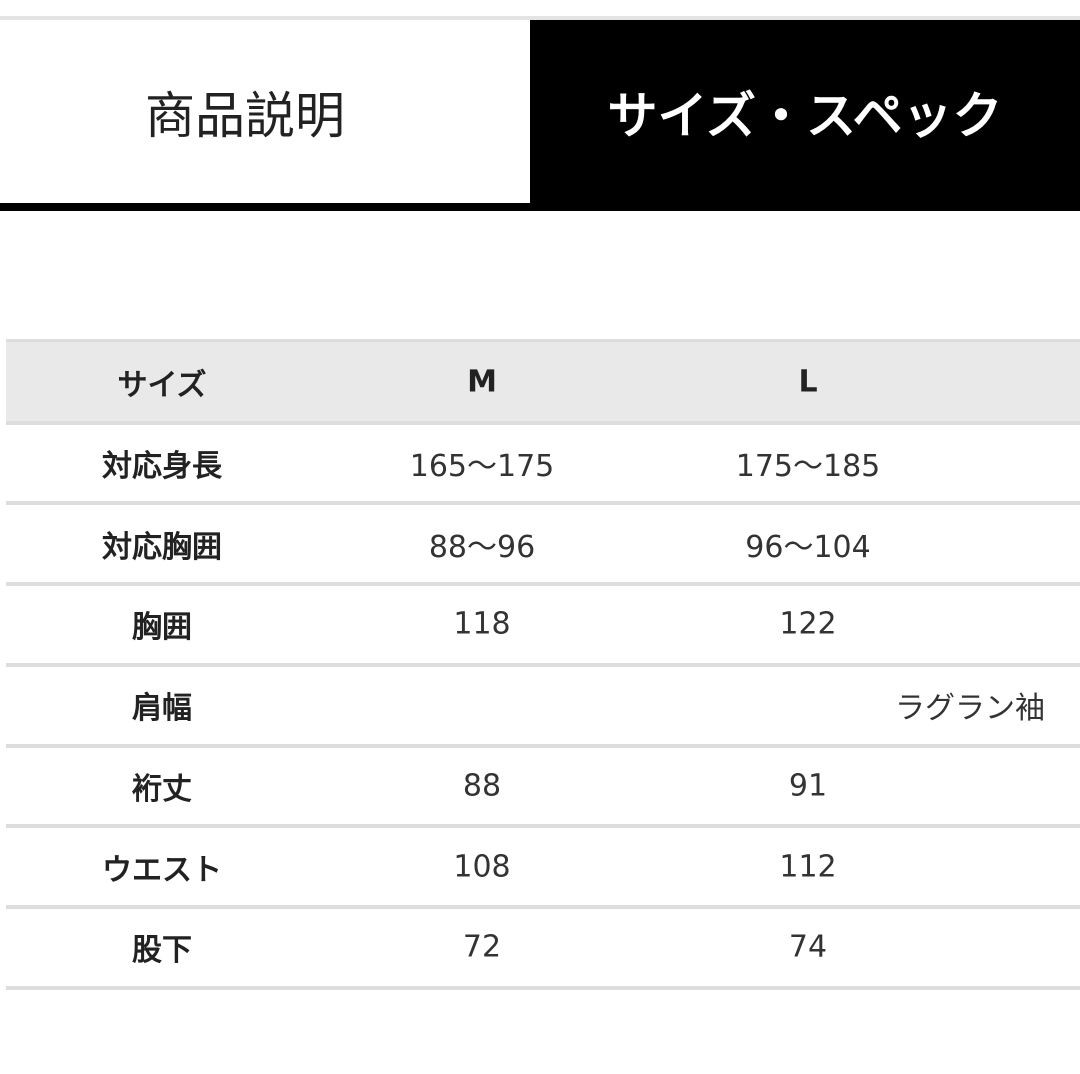 The width and height of the screenshot is (1080, 1074). I want to click on row-label: 対応身長, so click(162, 467).